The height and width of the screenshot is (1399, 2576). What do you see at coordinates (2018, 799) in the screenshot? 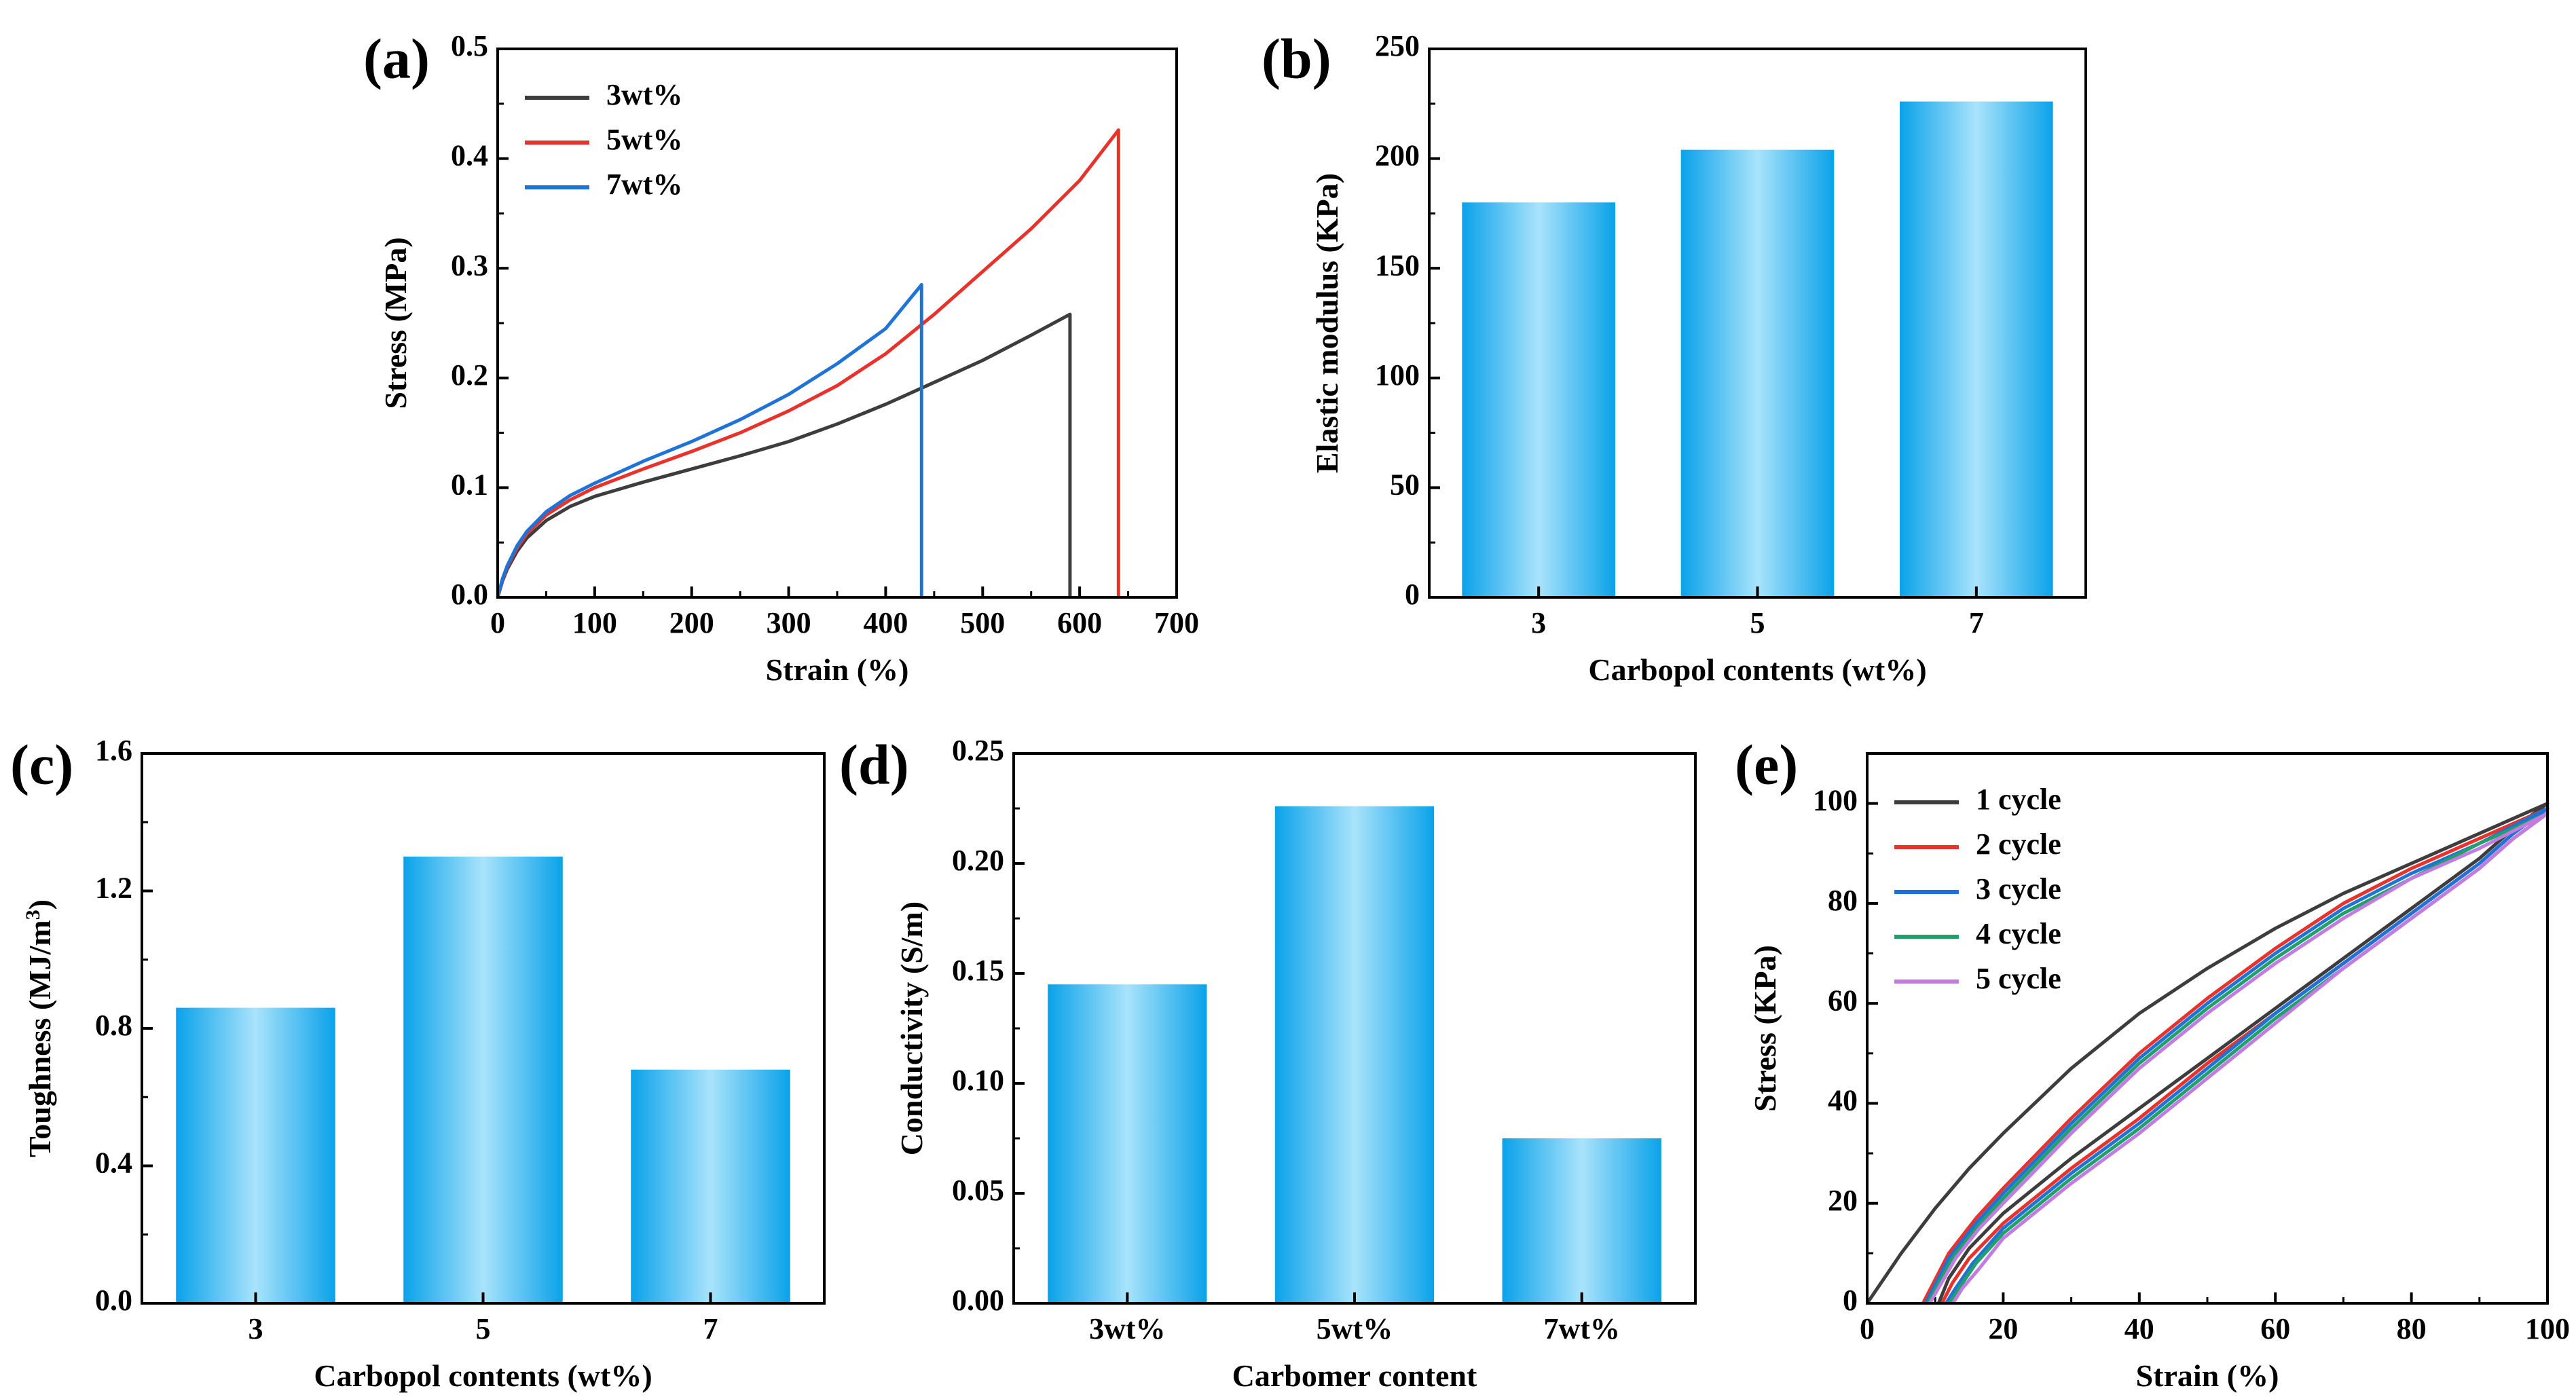
I see `legend-label: 1 cycle` at bounding box center [2018, 799].